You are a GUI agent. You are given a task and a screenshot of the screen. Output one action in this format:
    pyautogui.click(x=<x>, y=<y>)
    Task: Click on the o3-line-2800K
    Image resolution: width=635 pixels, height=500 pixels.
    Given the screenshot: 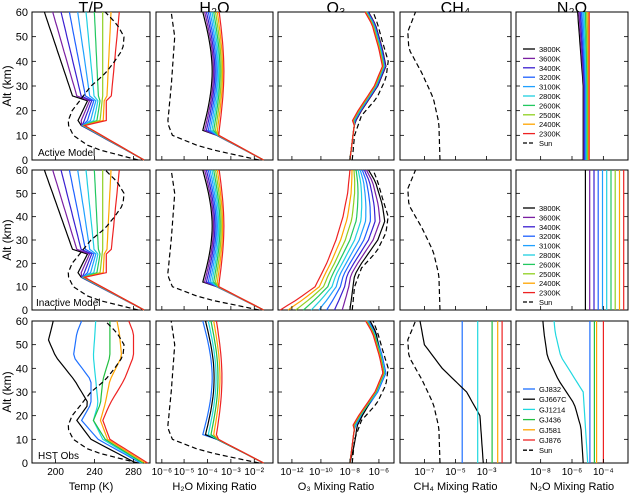 What is the action you would take?
    pyautogui.click(x=336, y=240)
    